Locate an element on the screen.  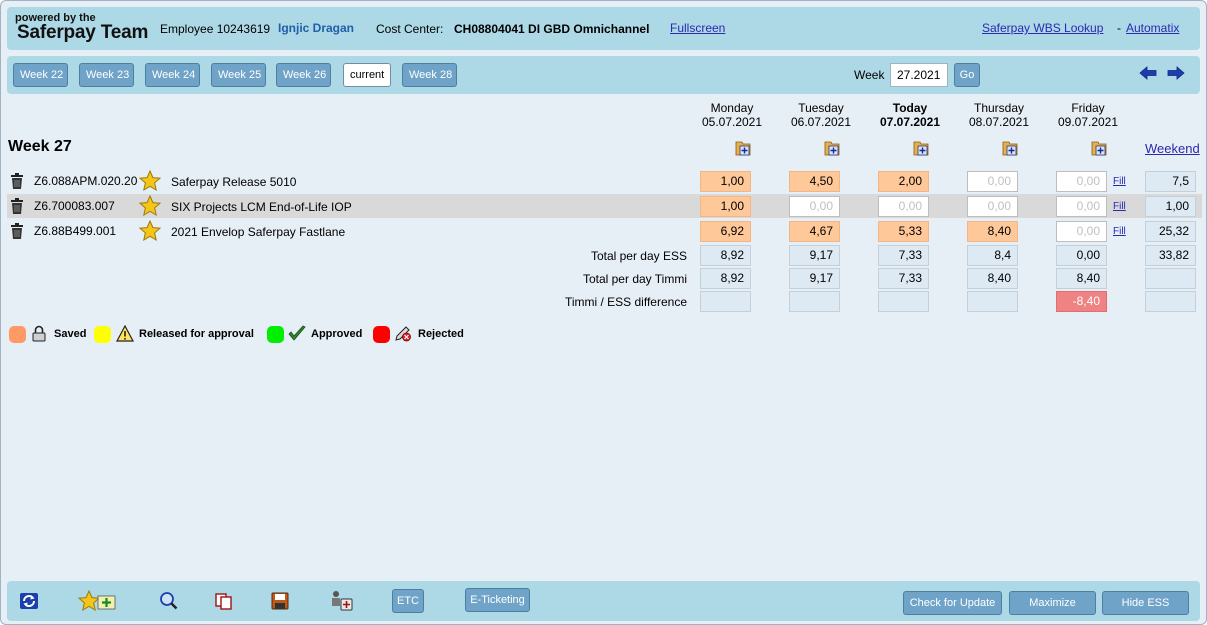
project-code: Z6.88B499.001 is located at coordinates (75, 231).